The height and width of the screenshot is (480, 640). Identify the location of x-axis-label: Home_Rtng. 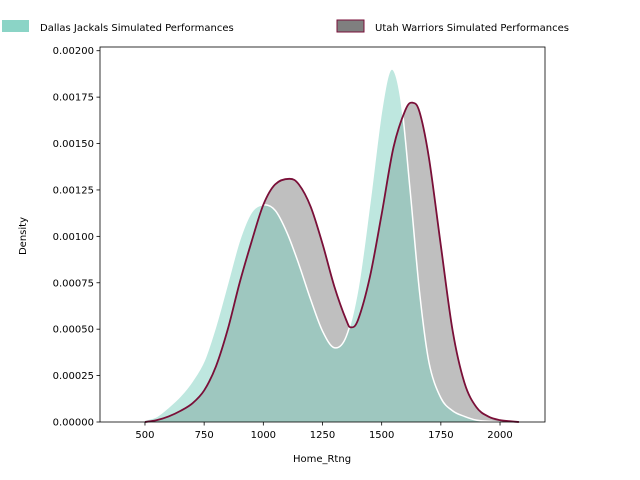
(322, 459).